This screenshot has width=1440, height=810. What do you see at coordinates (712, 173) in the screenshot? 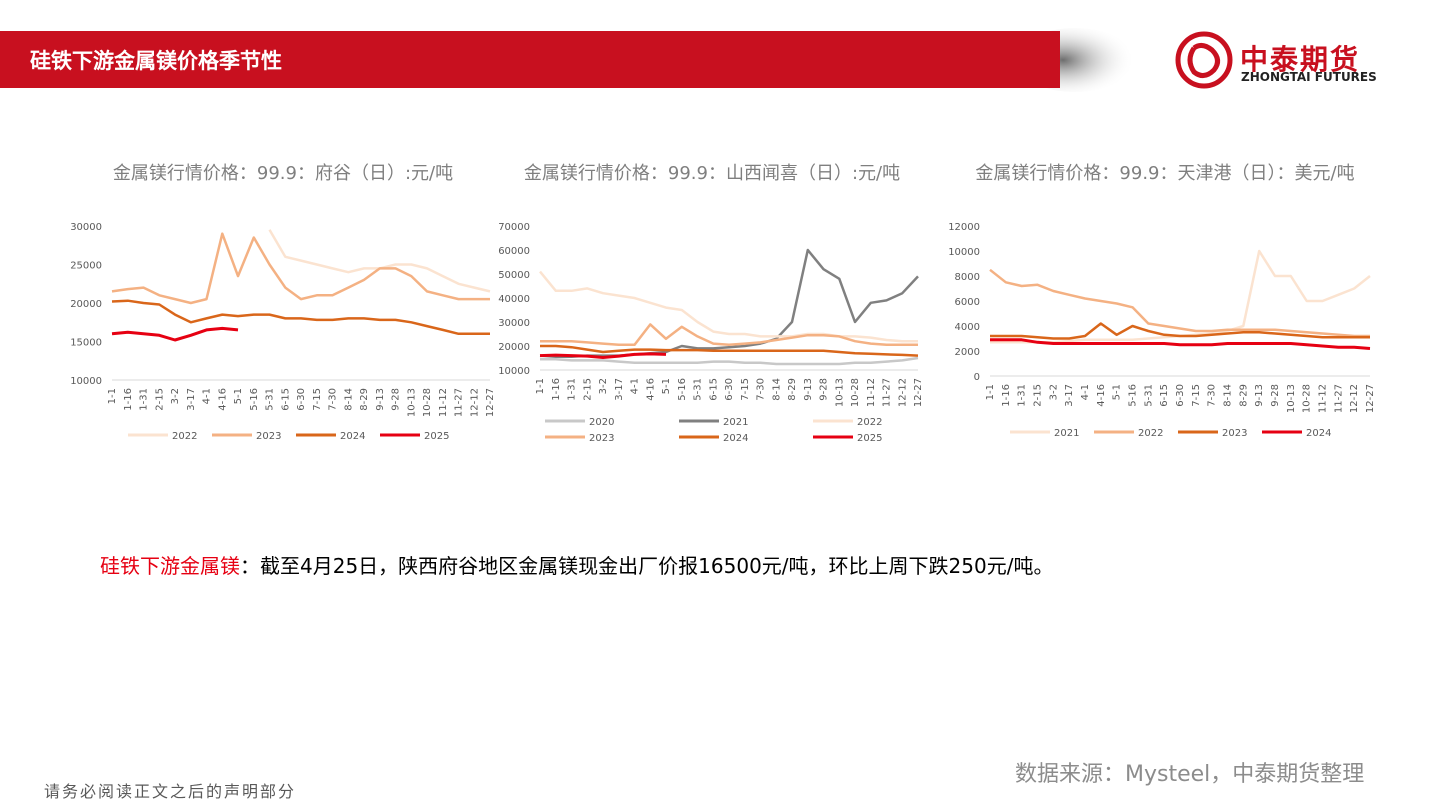
I see `chart-title: 金属镁行情价格：99.9：山西闻喜（日）:元/吨` at bounding box center [712, 173].